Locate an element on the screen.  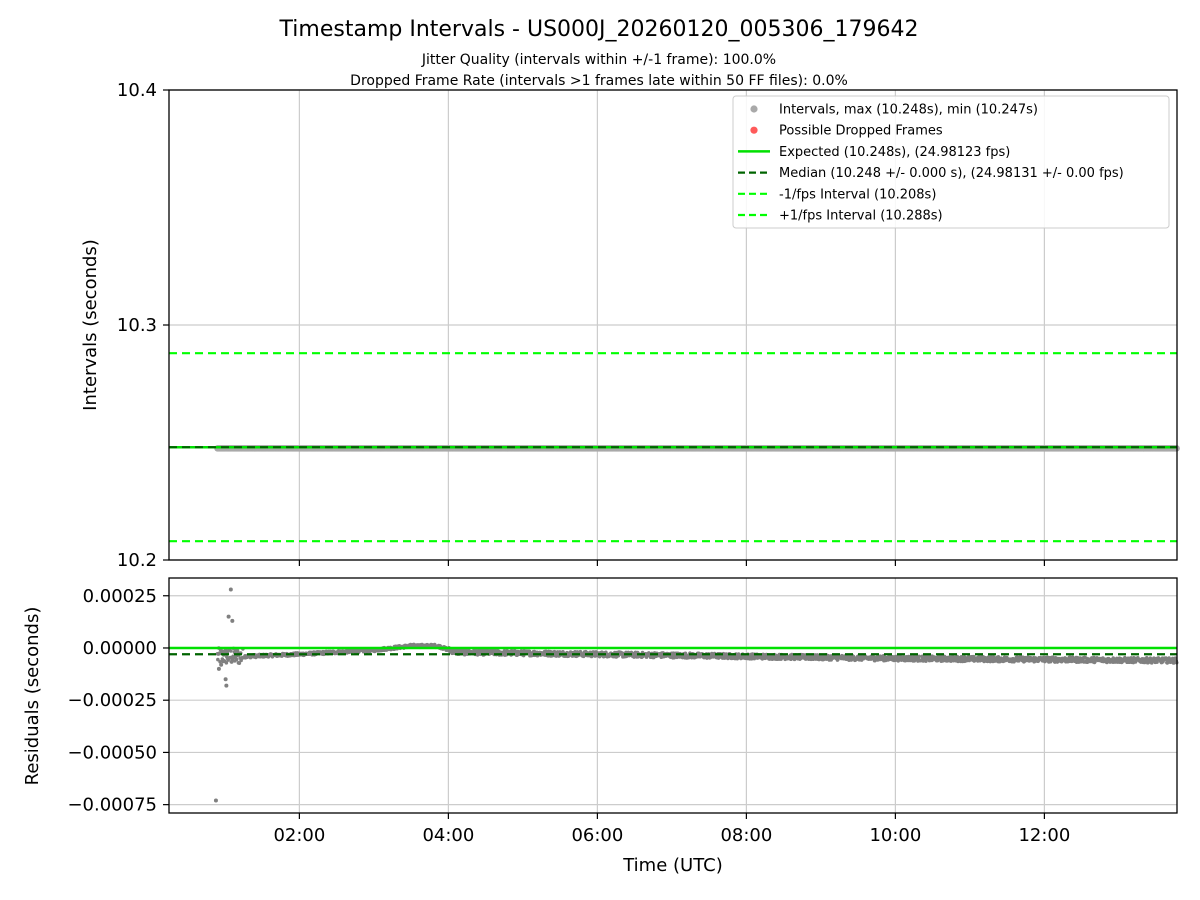
top-x-ticks is located at coordinates (671, 563).